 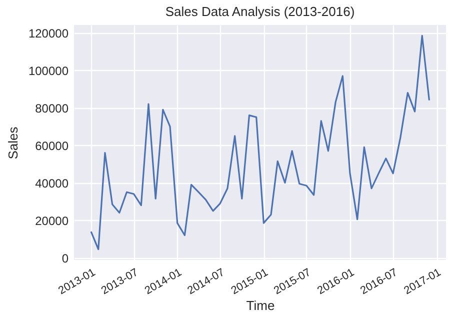 I want to click on y-tick-label: 40000, so click(x=52, y=183).